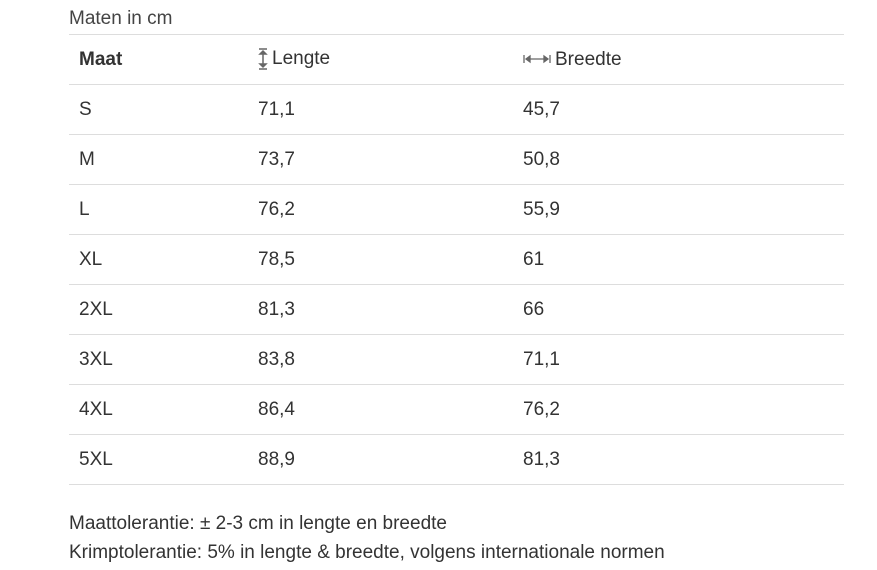 The height and width of the screenshot is (570, 877). What do you see at coordinates (683, 359) in the screenshot?
I see `width-cell: 71,1` at bounding box center [683, 359].